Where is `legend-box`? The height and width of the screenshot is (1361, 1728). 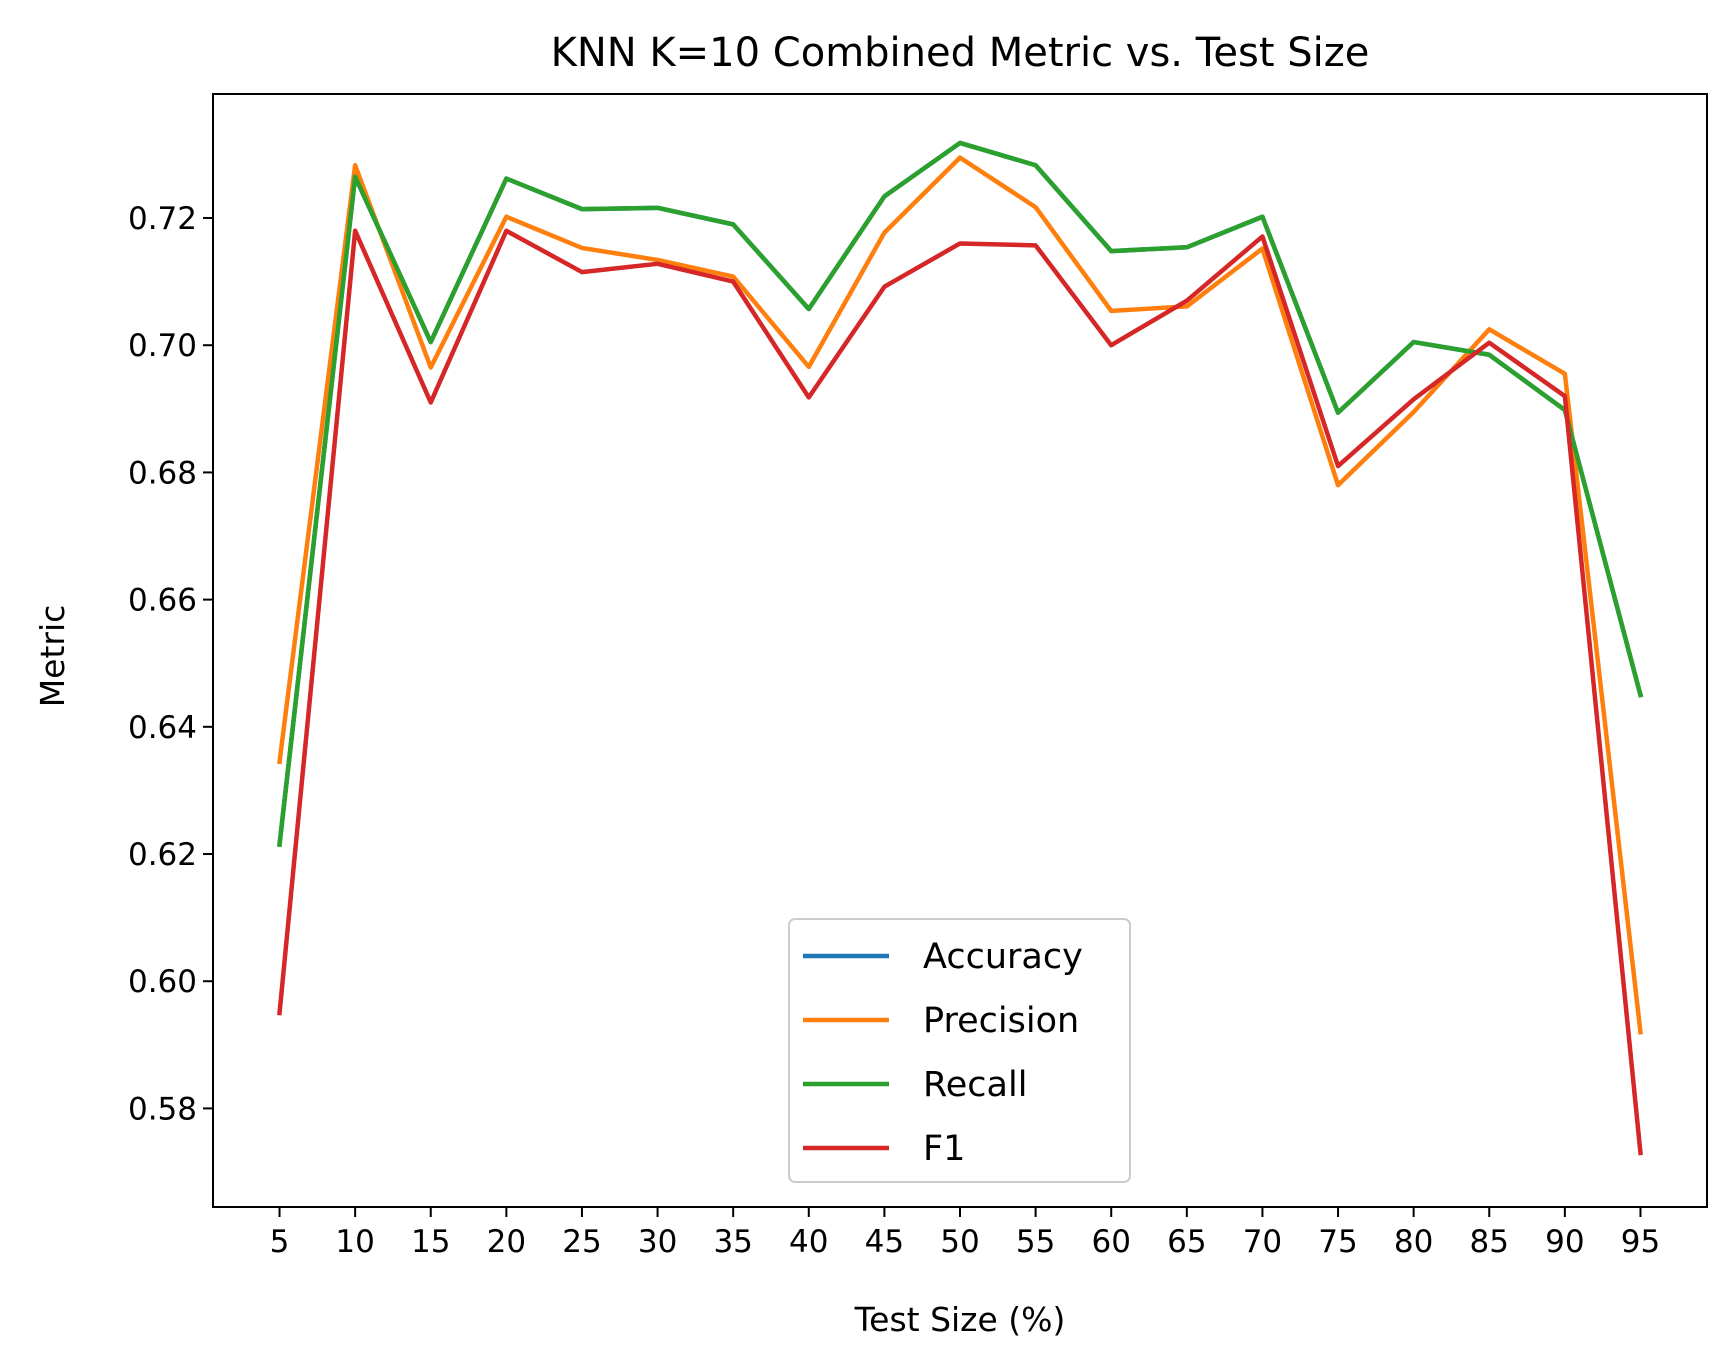
legend-box is located at coordinates (959, 1050).